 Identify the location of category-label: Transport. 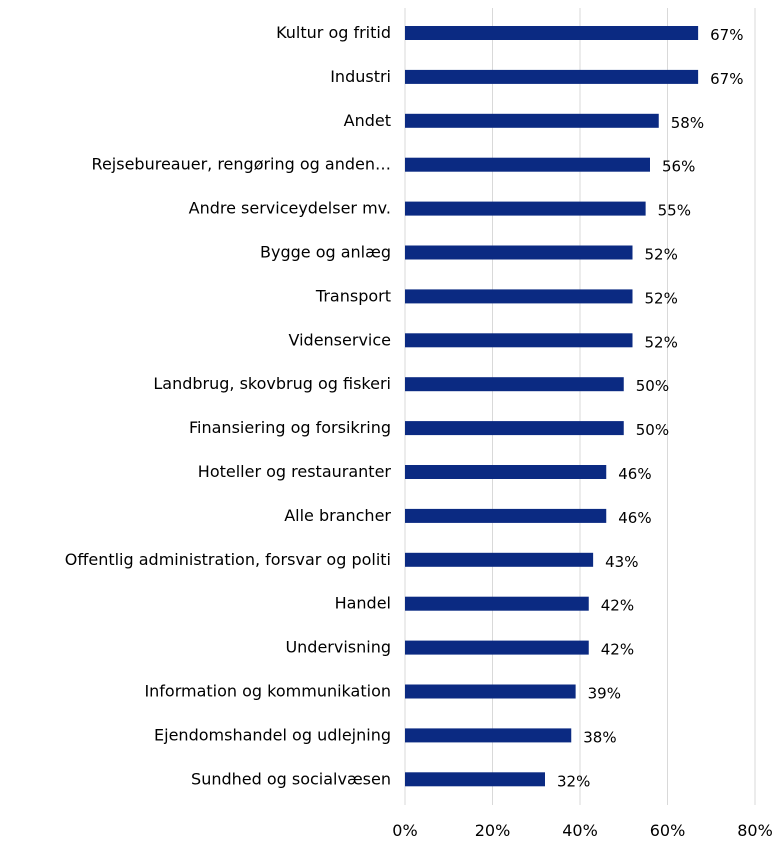
(353, 295).